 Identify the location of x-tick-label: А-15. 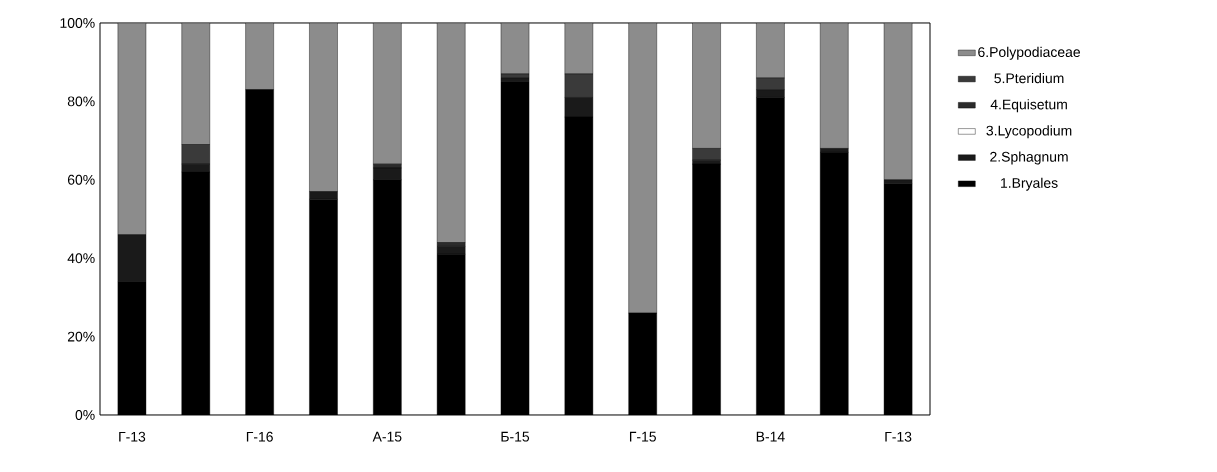
(387, 436).